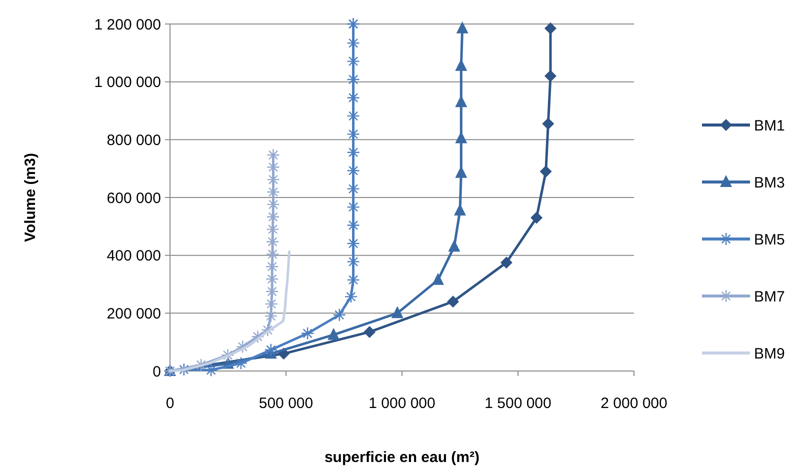 The height and width of the screenshot is (469, 810). What do you see at coordinates (769, 239) in the screenshot?
I see `legend-label: BM5` at bounding box center [769, 239].